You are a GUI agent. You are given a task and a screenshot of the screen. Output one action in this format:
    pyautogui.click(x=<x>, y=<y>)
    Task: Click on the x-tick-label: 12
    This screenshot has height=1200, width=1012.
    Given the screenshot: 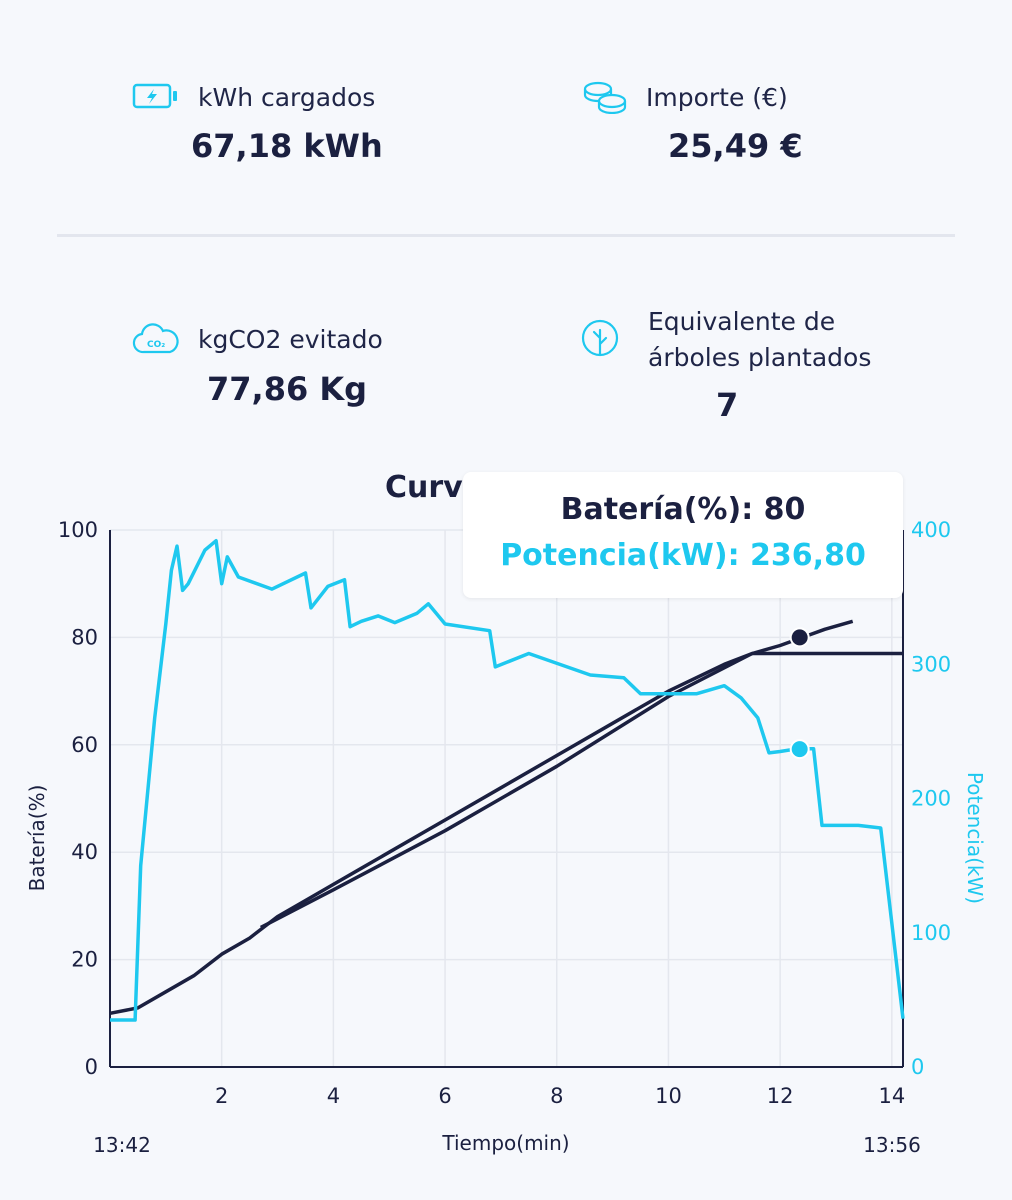 What is the action you would take?
    pyautogui.click(x=780, y=1096)
    